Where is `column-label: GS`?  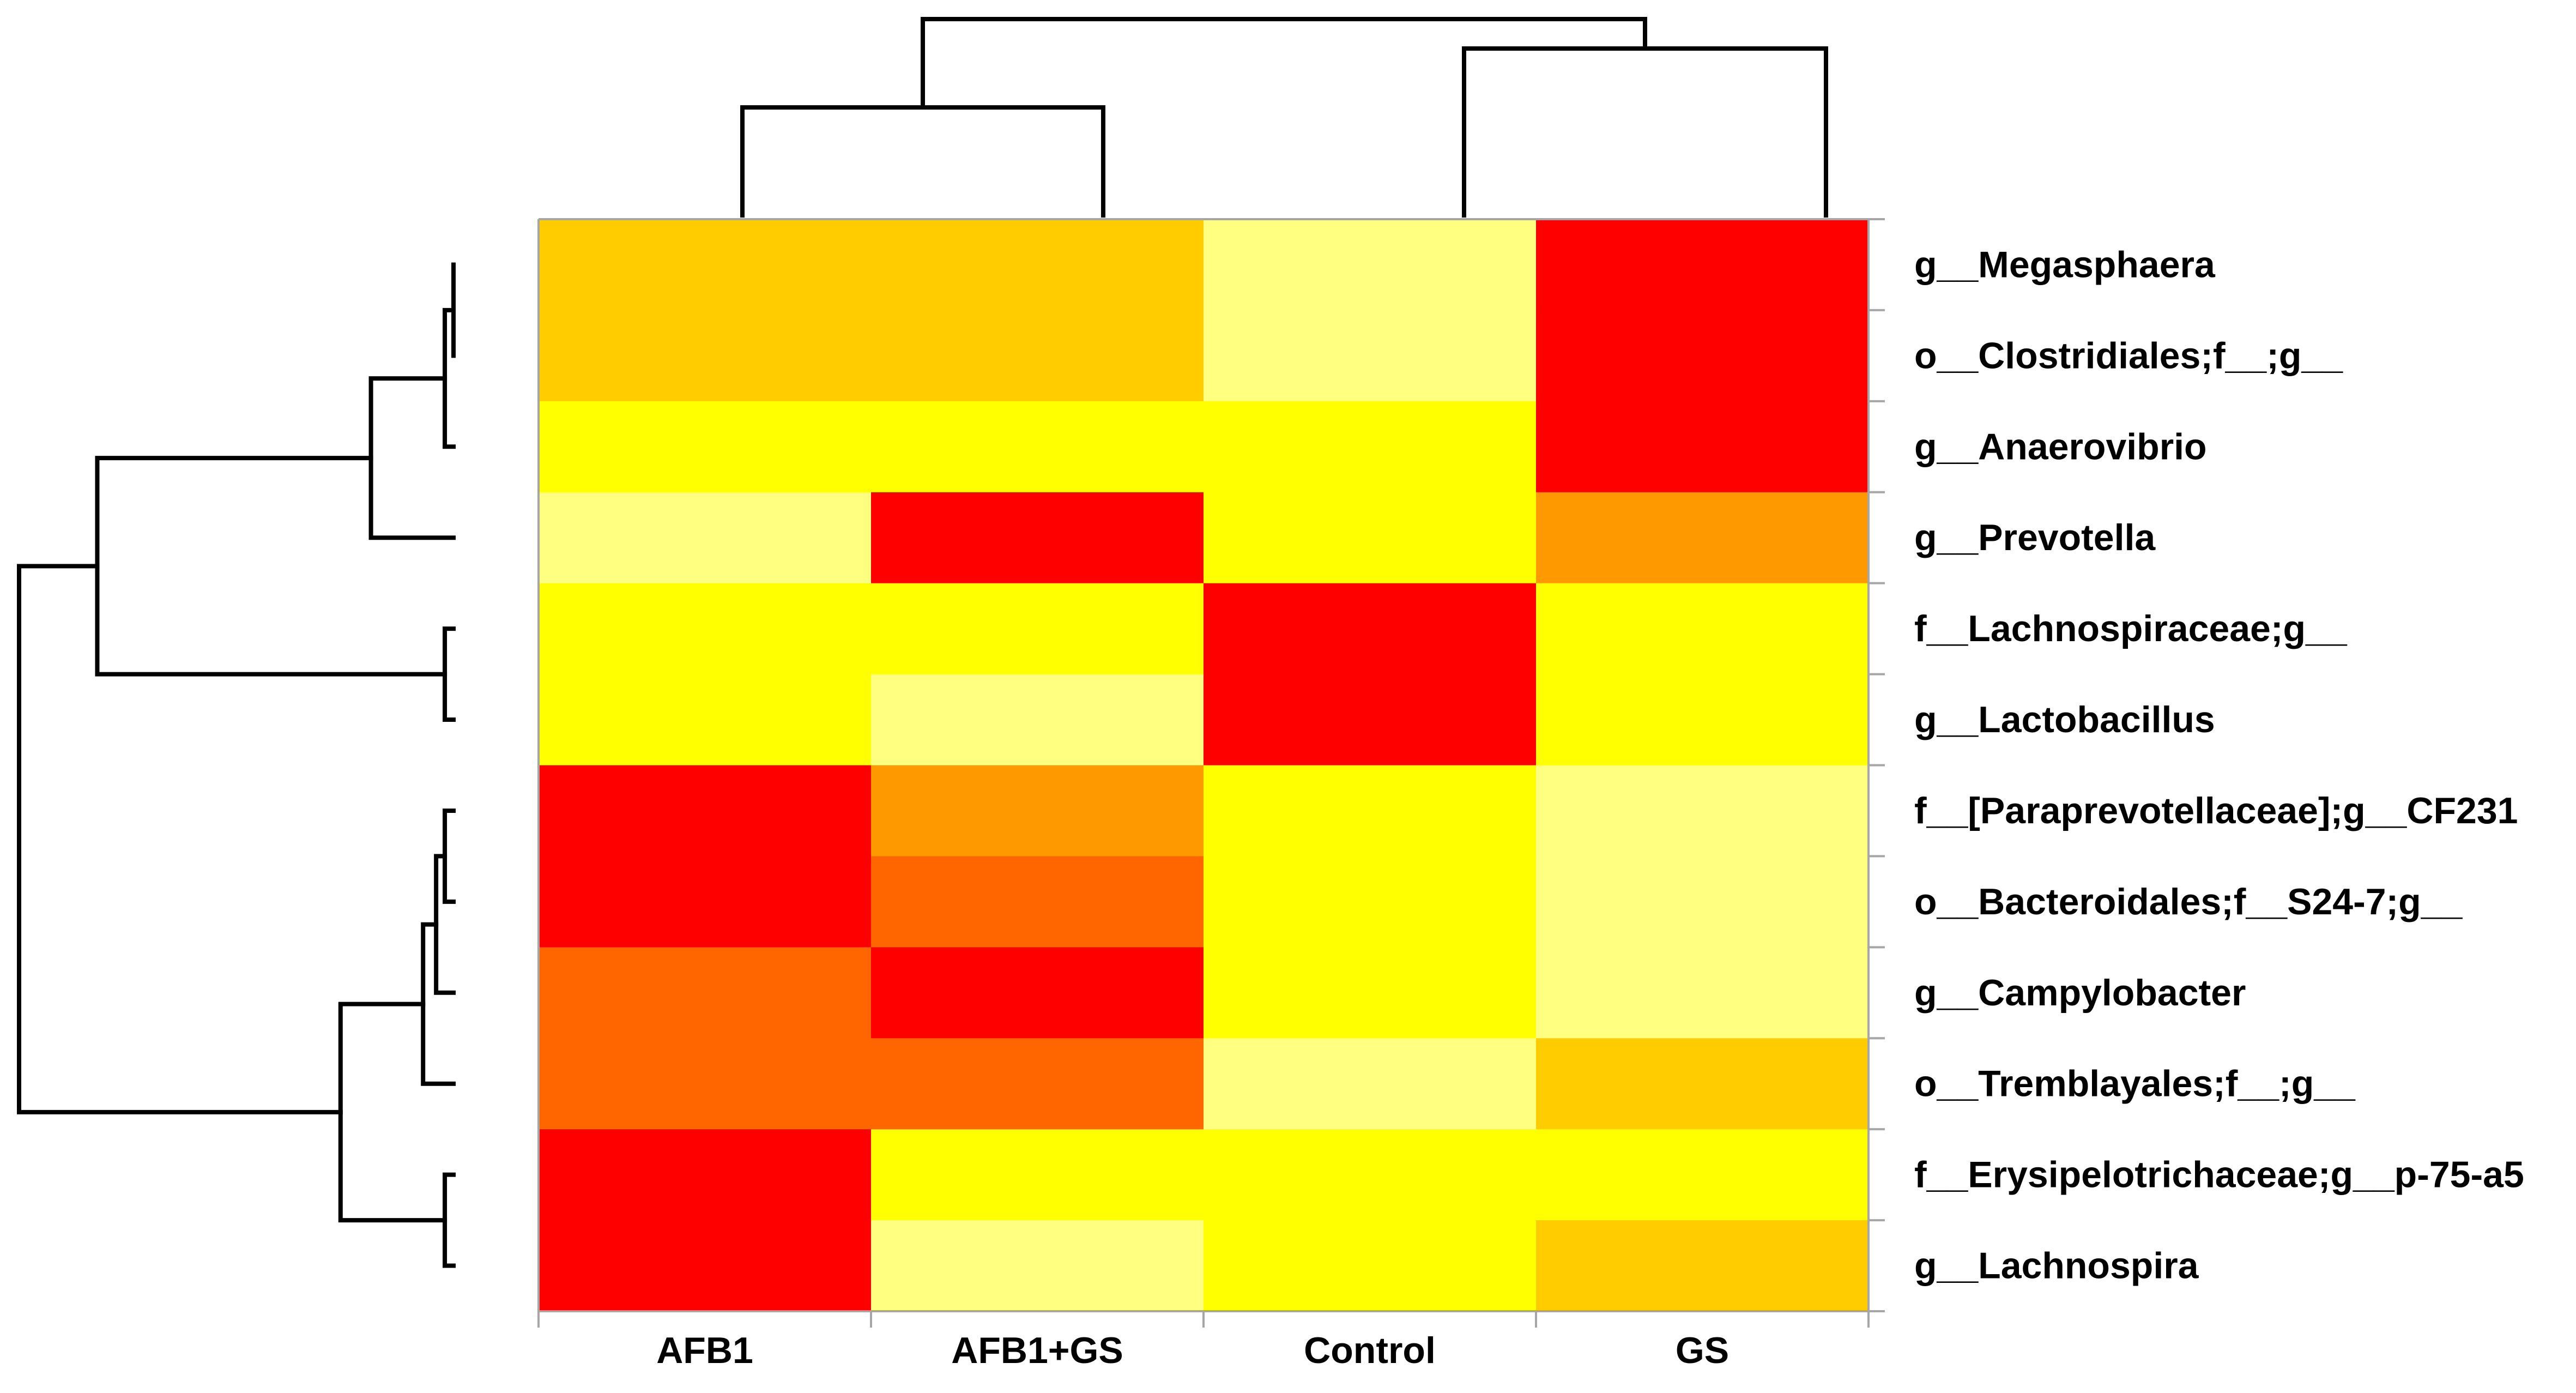
column-label: GS is located at coordinates (1702, 1351).